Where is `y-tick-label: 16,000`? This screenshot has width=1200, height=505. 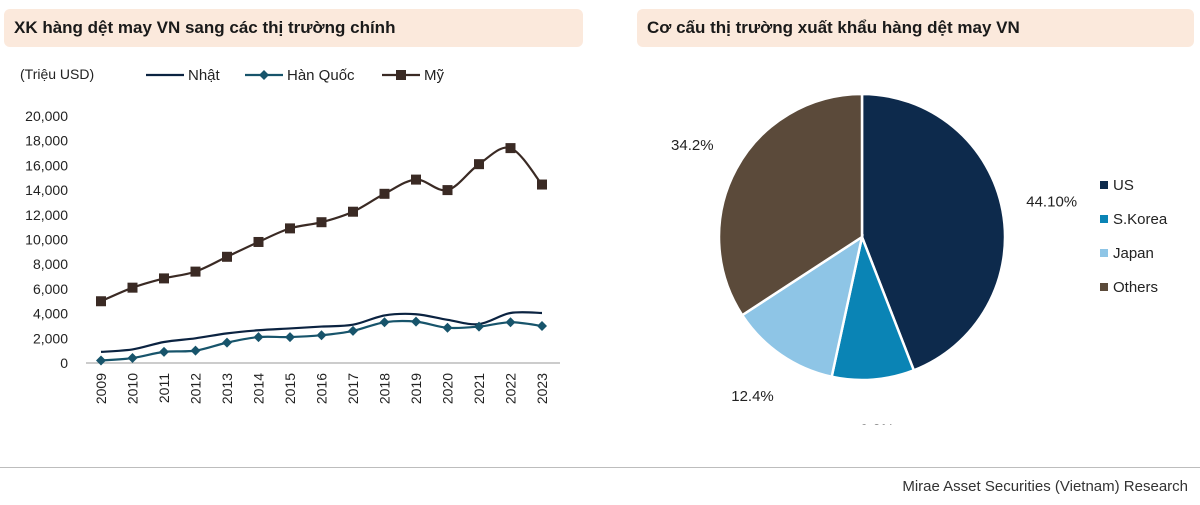
y-tick-label: 16,000 is located at coordinates (46, 165).